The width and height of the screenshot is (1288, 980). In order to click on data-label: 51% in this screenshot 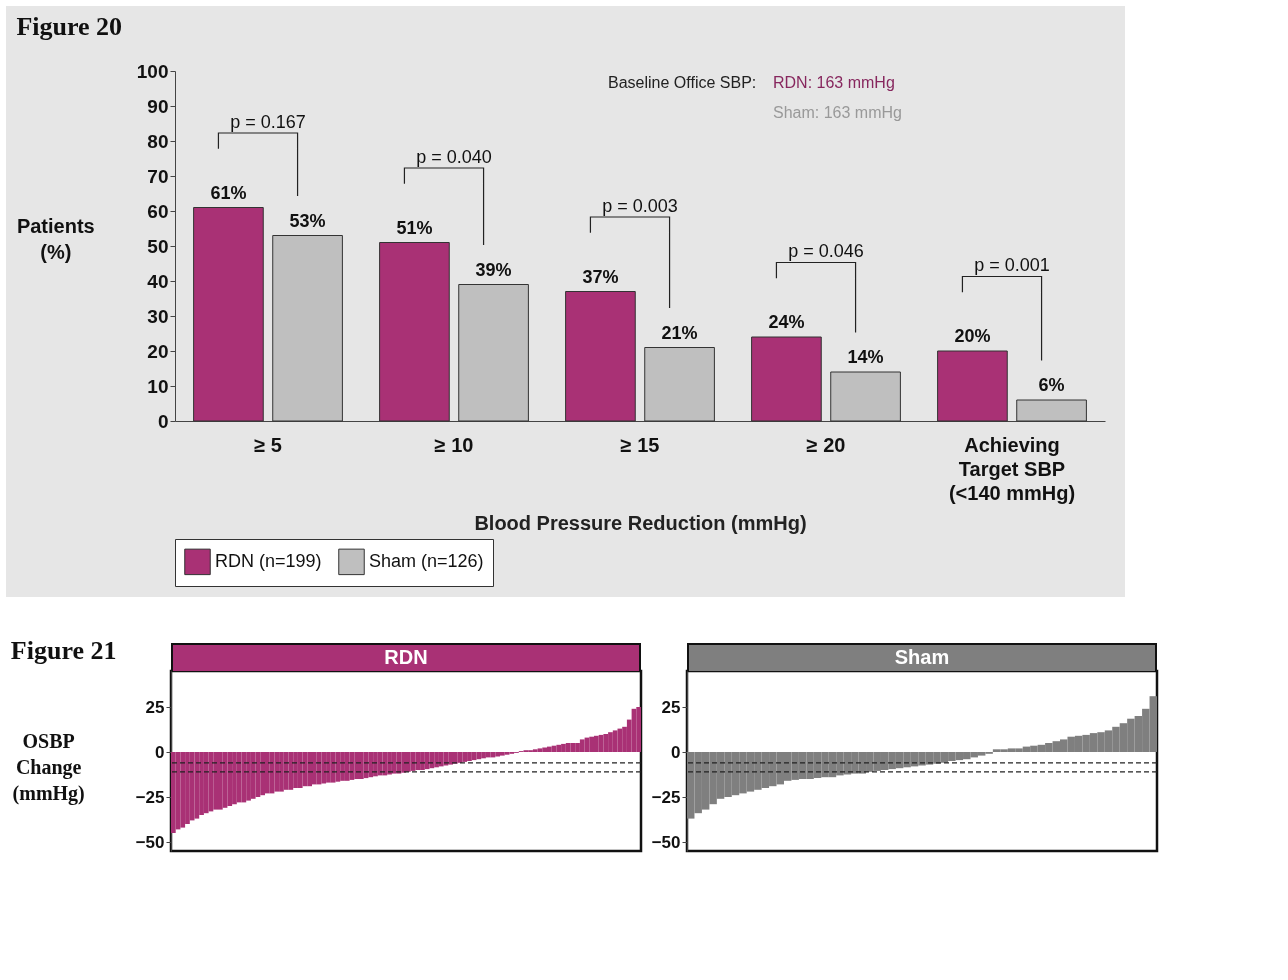, I will do `click(414, 227)`.